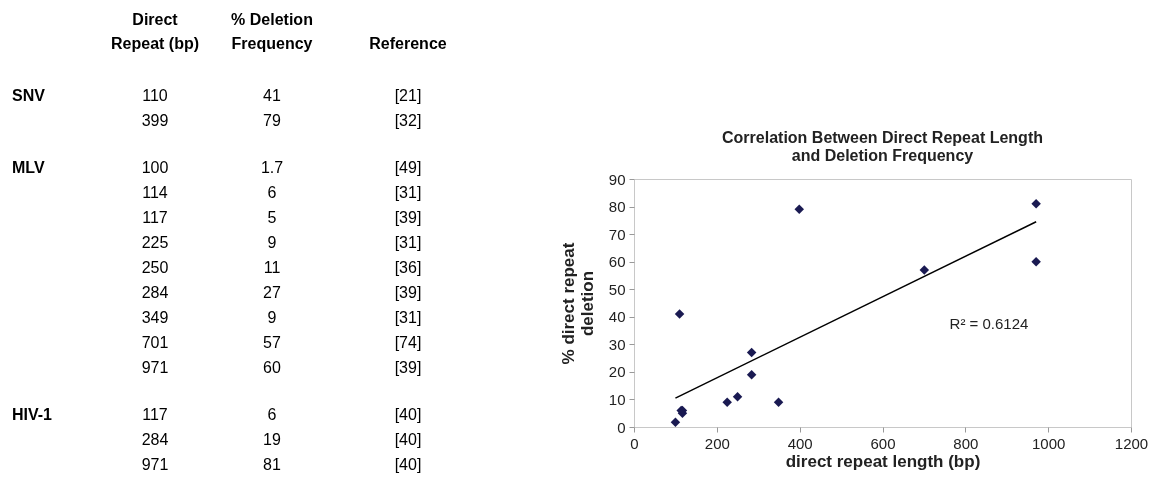 The image size is (1163, 488). Describe the element at coordinates (617, 372) in the screenshot. I see `y-tick-label: 20` at that location.